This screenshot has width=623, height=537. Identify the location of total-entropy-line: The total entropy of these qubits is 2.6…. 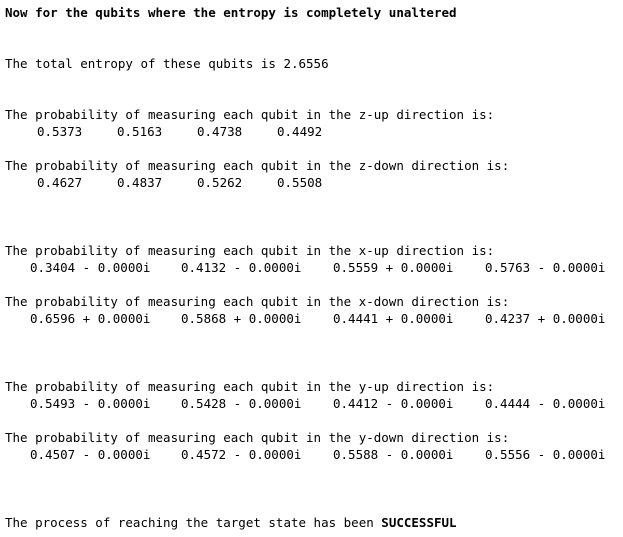
(167, 63).